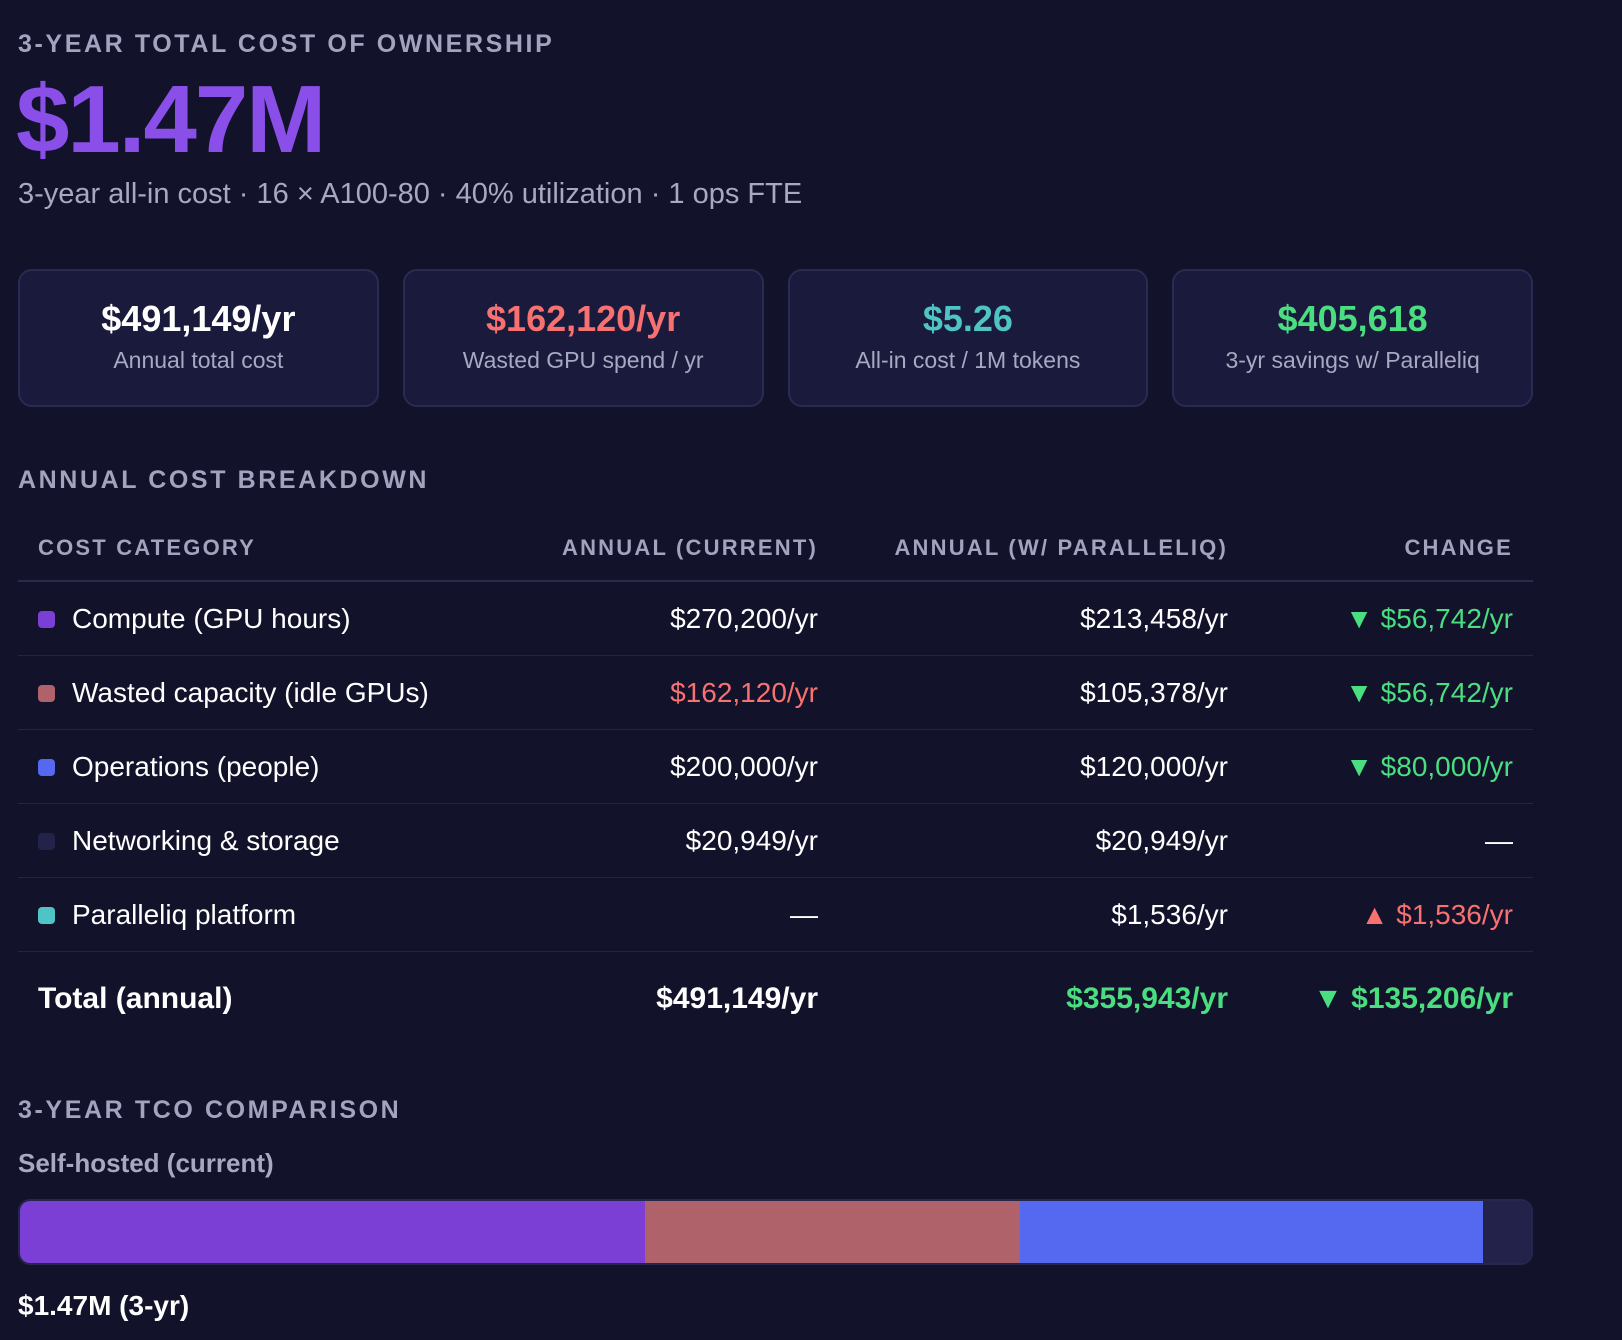  Describe the element at coordinates (688, 840) in the screenshot. I see `current-cost-cell: $20,949/yr` at that location.